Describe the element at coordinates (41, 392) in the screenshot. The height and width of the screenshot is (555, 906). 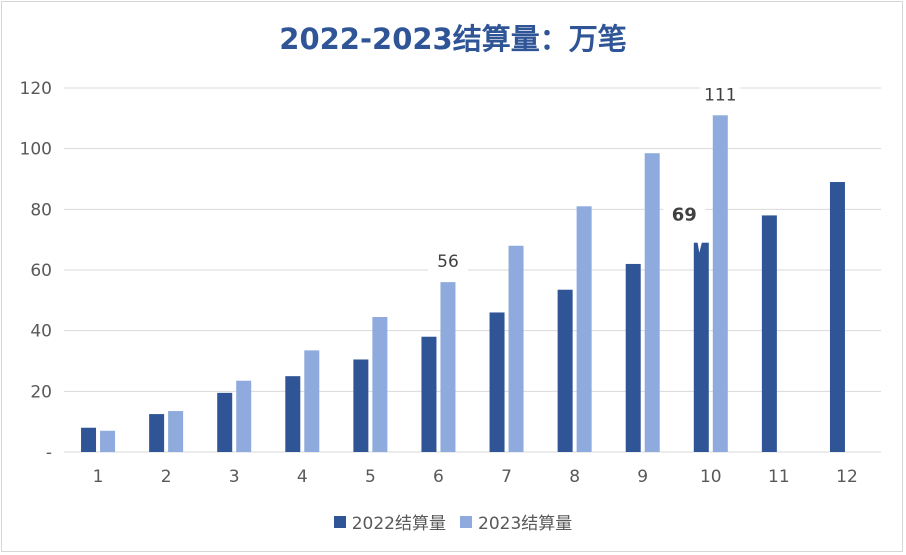
I see `y-tick-label: 20` at that location.